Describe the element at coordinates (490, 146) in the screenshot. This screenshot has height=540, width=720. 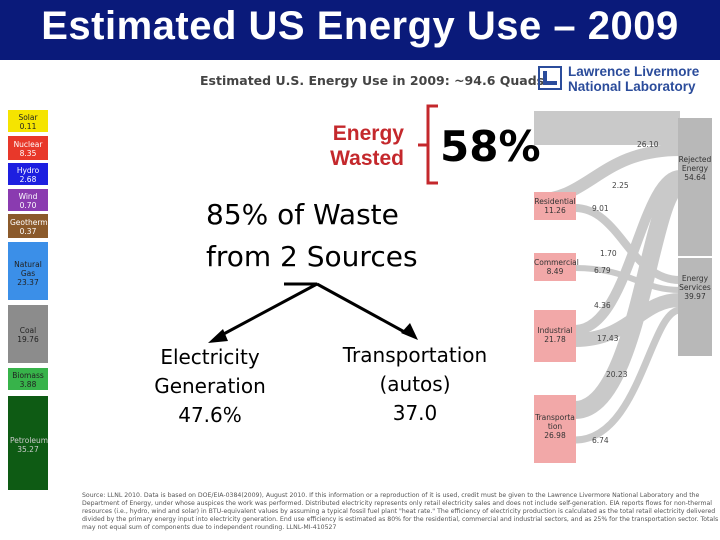
I see `waste-percentage: 58%` at that location.